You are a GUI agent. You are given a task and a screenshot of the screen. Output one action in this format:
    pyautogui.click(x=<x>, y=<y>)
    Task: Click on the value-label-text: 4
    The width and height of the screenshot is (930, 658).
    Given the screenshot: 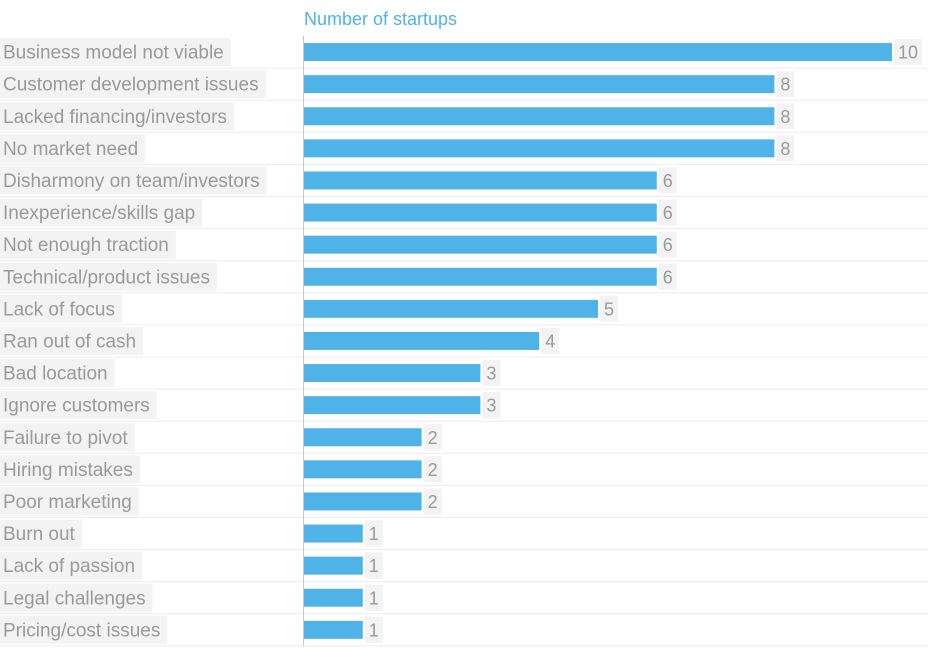 What is the action you would take?
    pyautogui.click(x=550, y=341)
    